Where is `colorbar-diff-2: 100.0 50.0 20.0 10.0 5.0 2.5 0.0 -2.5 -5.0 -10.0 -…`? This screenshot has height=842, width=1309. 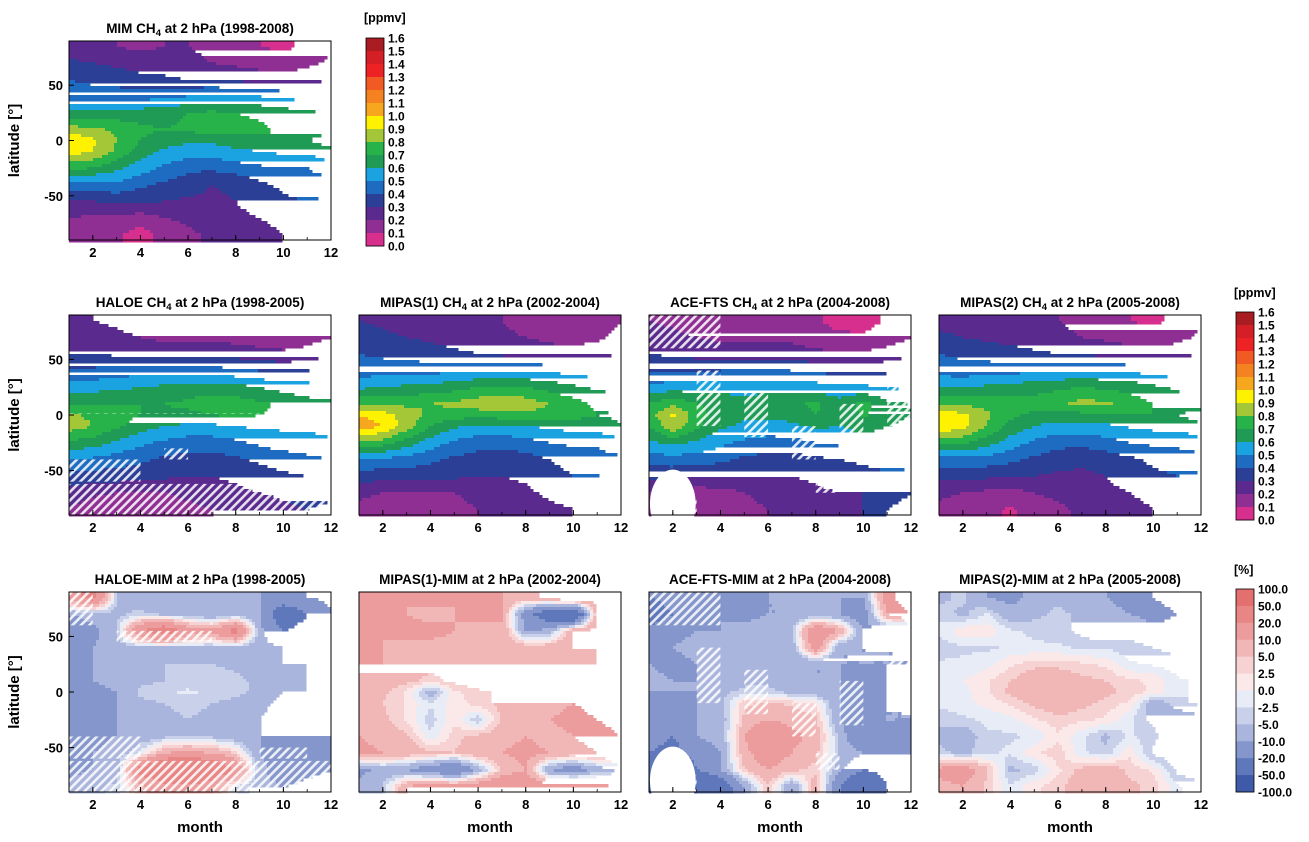
colorbar-diff-2: 100.0 50.0 20.0 10.0 5.0 2.5 0.0 -2.5 -5.0 -10.0 -… is located at coordinates (1263, 681).